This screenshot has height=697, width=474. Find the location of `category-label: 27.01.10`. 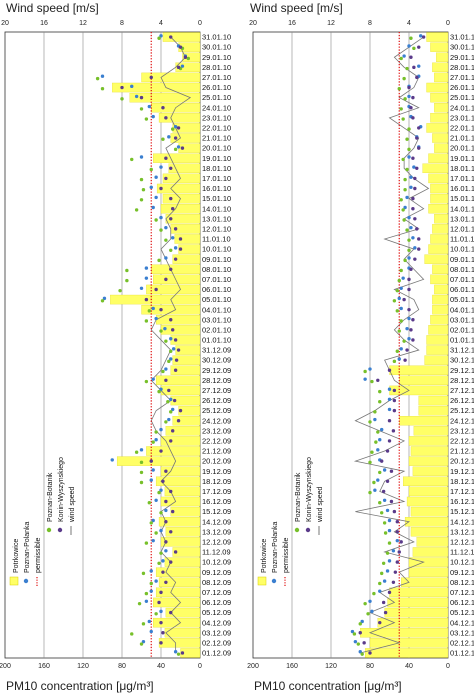

category-label: 27.01.10 is located at coordinates (216, 77).